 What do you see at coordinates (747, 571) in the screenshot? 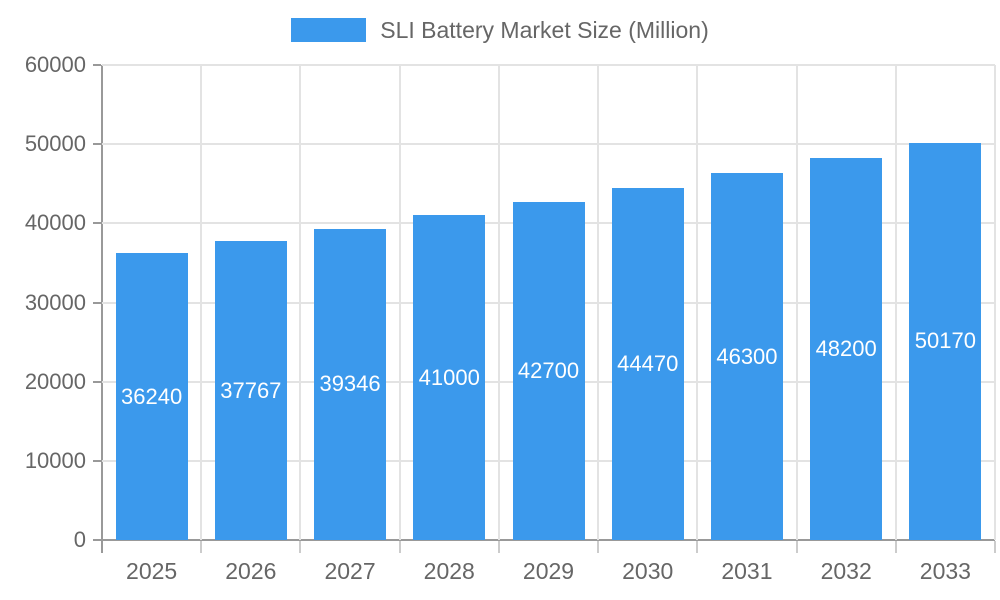
I see `x-axis-label: 2031` at bounding box center [747, 571].